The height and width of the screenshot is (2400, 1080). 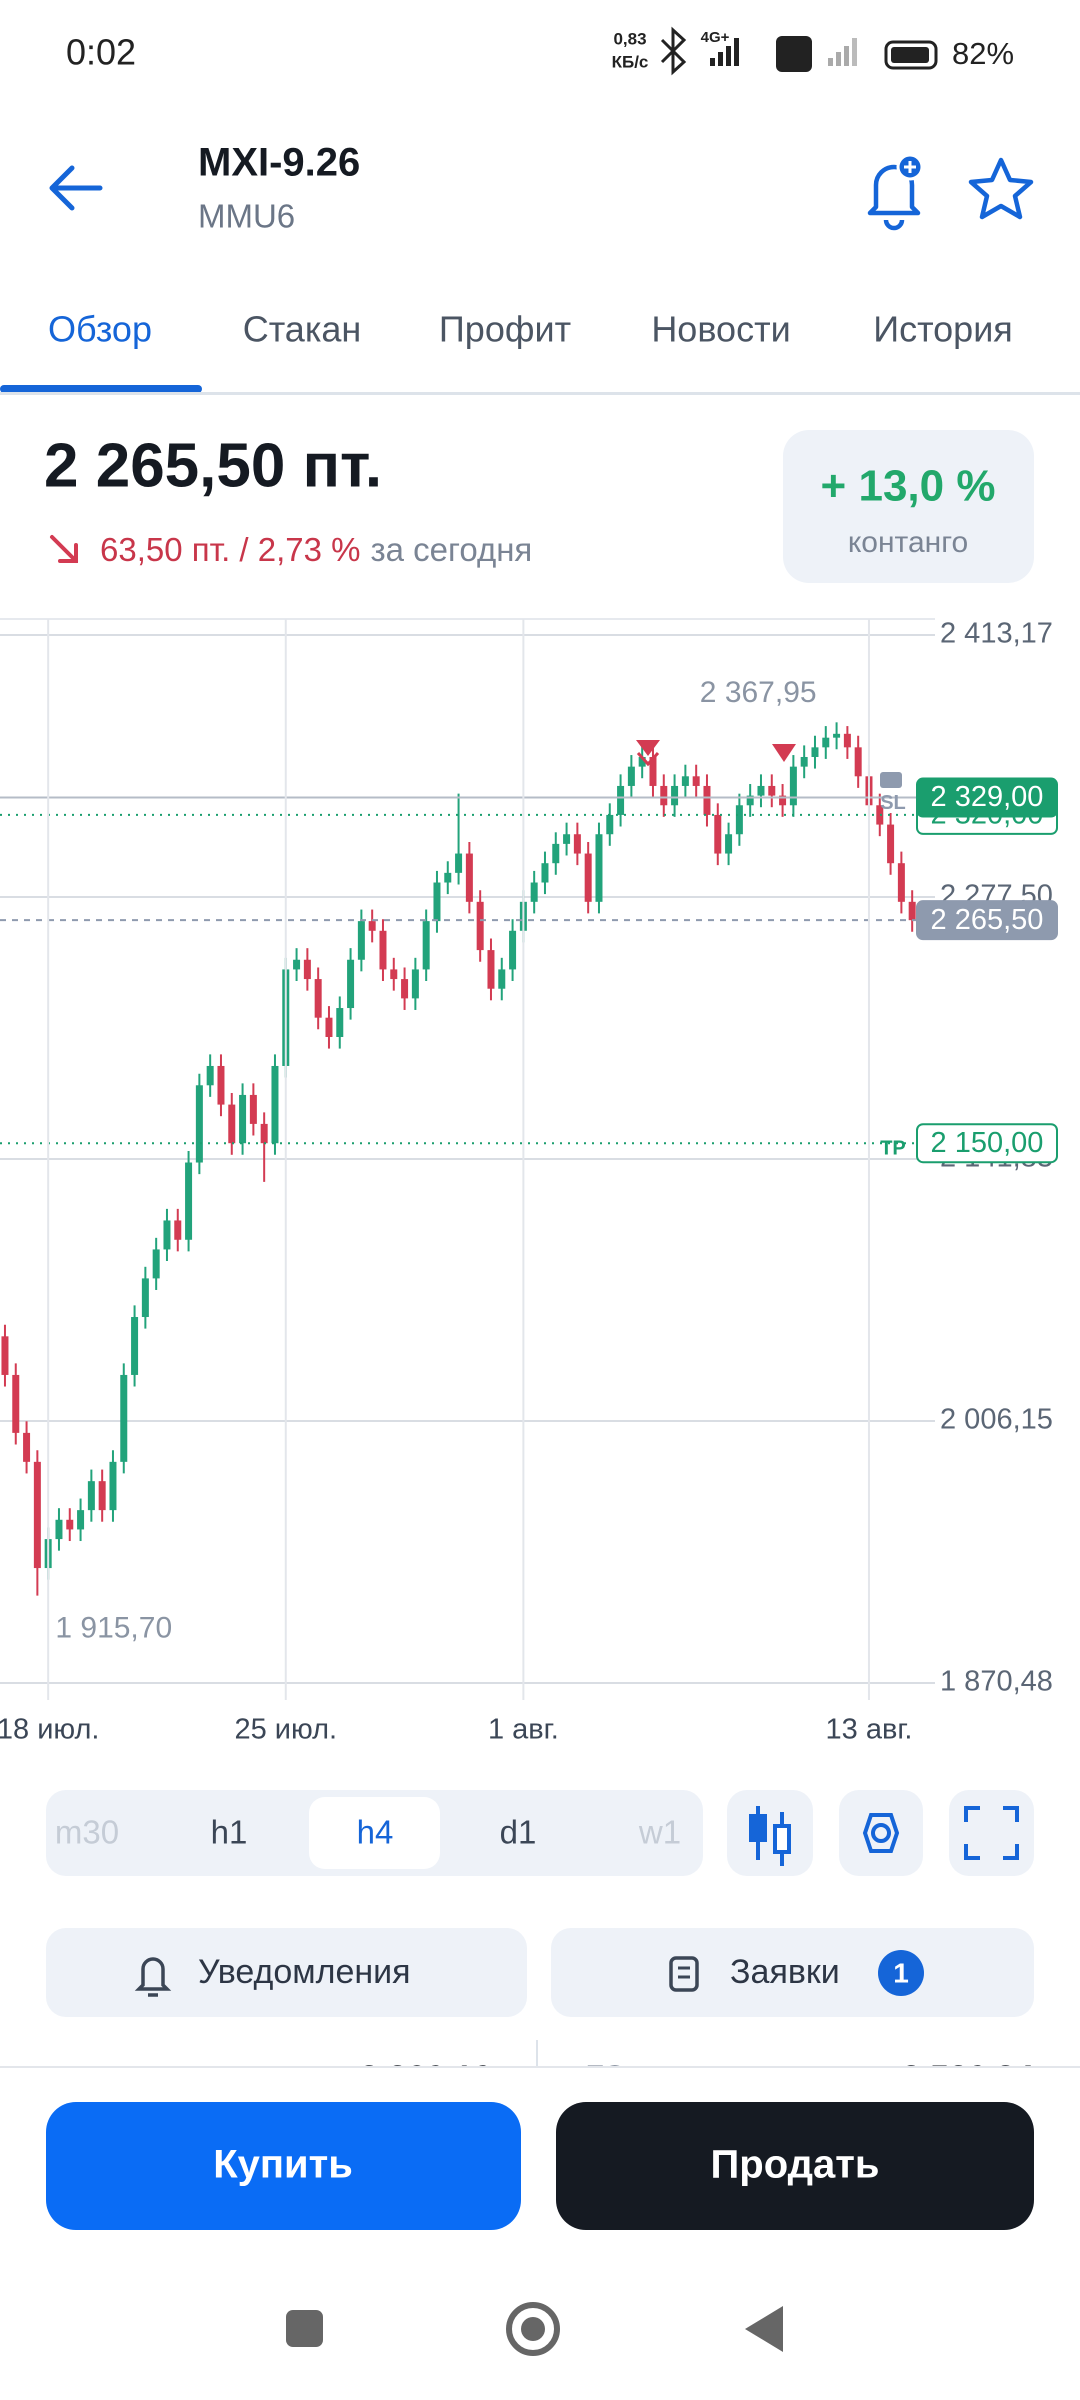 What do you see at coordinates (908, 486) in the screenshot?
I see `contango-value: + 13,0 %` at bounding box center [908, 486].